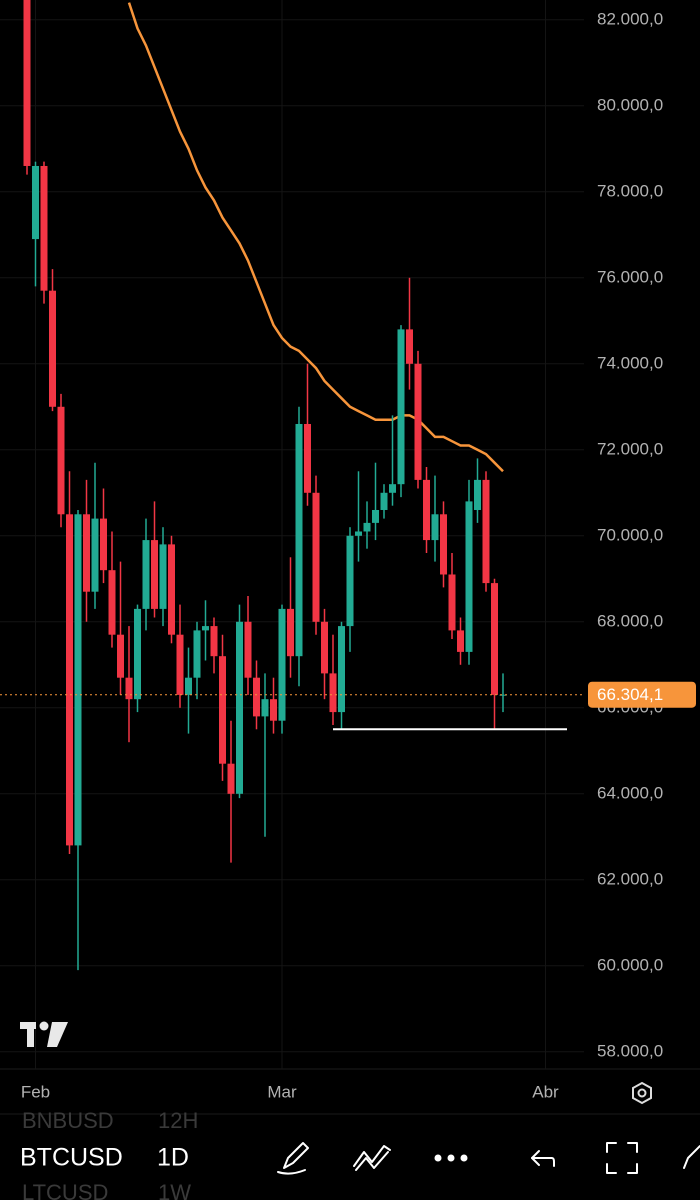  Describe the element at coordinates (630, 448) in the screenshot. I see `y-tick-label: 72.000,0` at that location.